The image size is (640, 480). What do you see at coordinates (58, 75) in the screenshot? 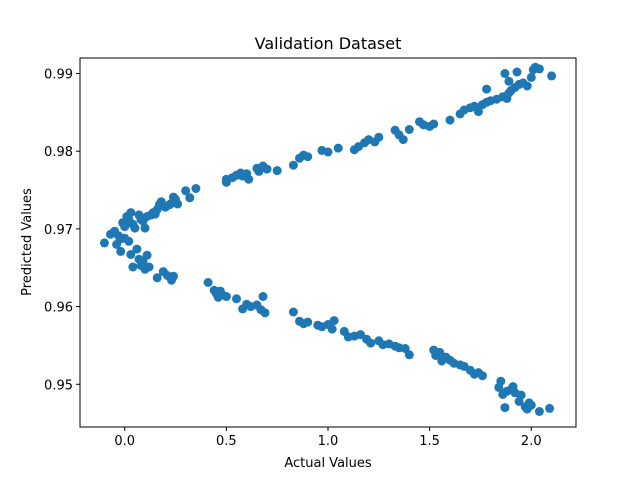
I see `y-tick-label: 0.99` at bounding box center [58, 75].